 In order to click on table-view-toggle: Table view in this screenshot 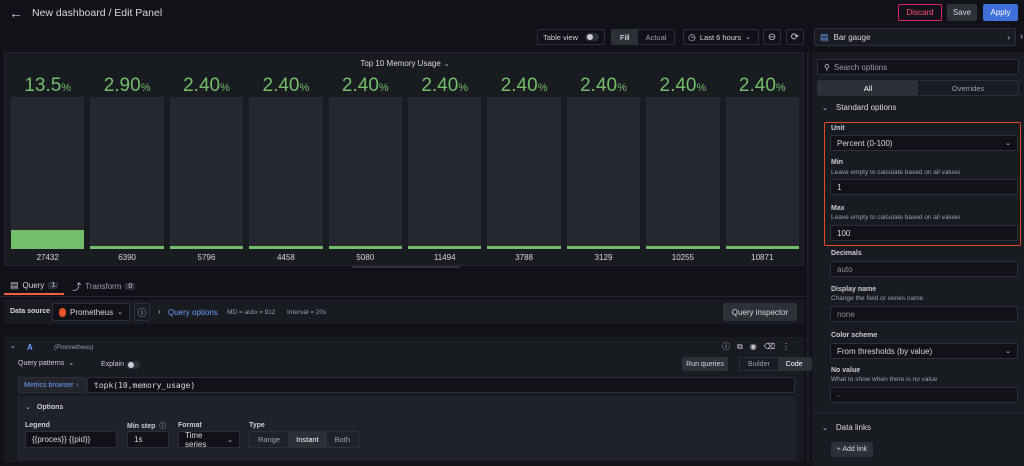, I will do `click(571, 37)`.